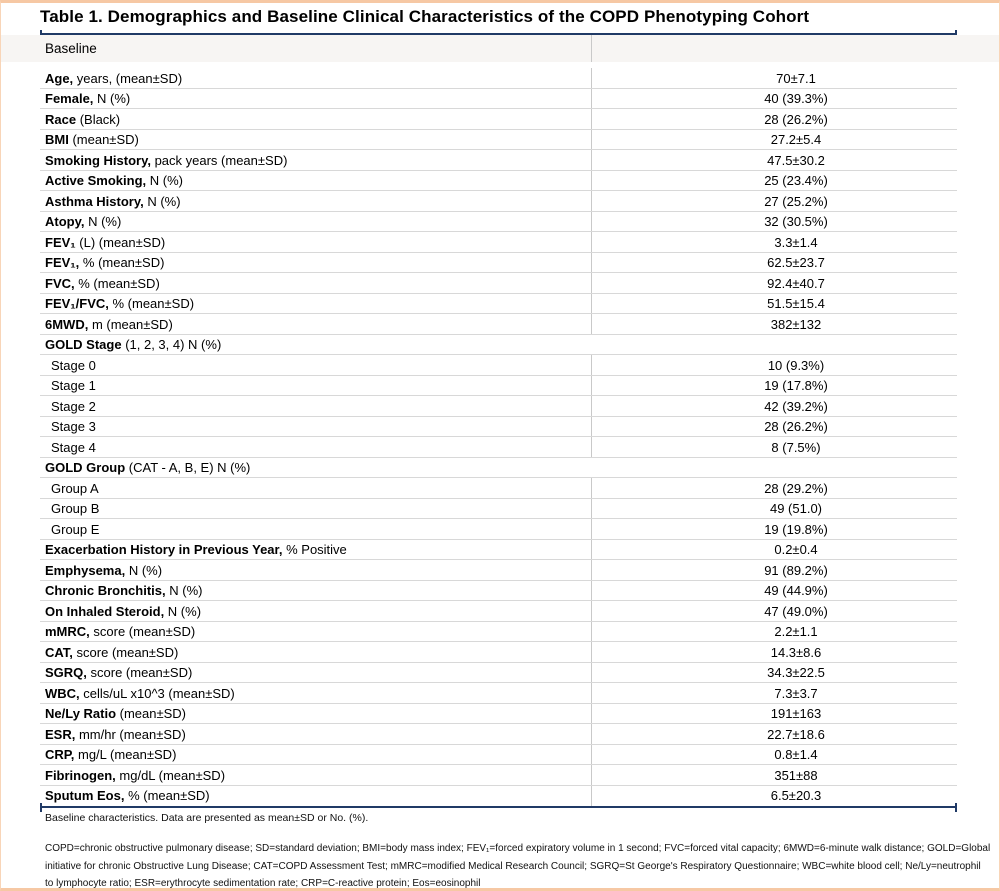 This screenshot has width=1000, height=891. What do you see at coordinates (296, 426) in the screenshot?
I see `row-label: Stage 3` at bounding box center [296, 426].